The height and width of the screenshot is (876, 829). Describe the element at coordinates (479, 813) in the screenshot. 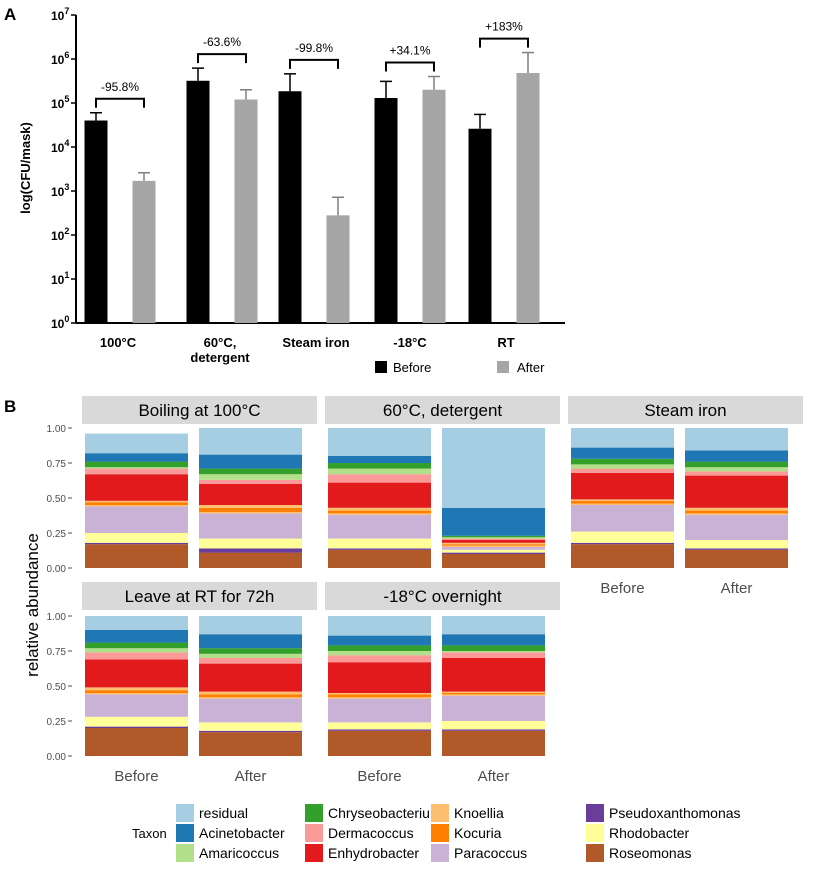

I see `legend-label-knoellia: Knoellia` at that location.